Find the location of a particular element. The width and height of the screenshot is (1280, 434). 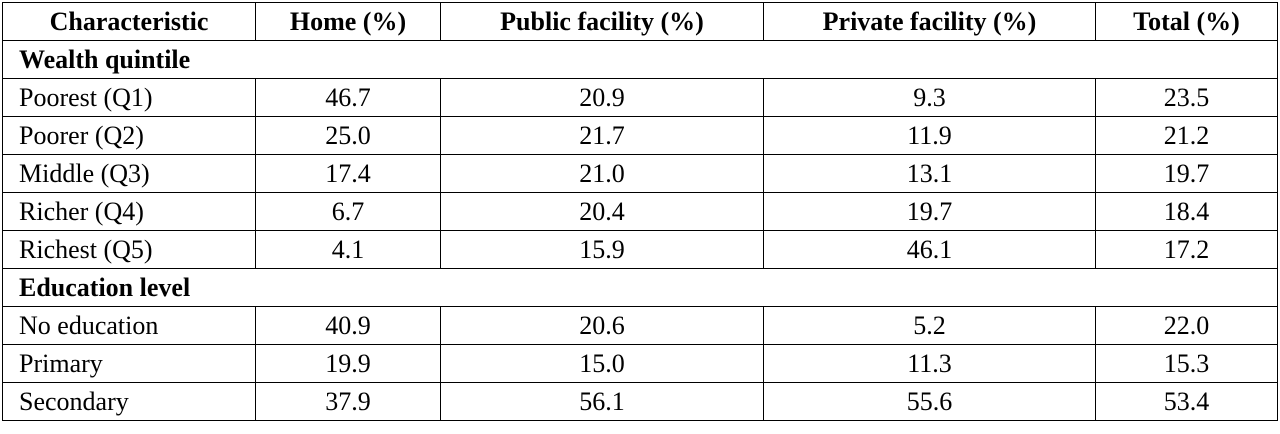

cell: 11.9 is located at coordinates (929, 135).